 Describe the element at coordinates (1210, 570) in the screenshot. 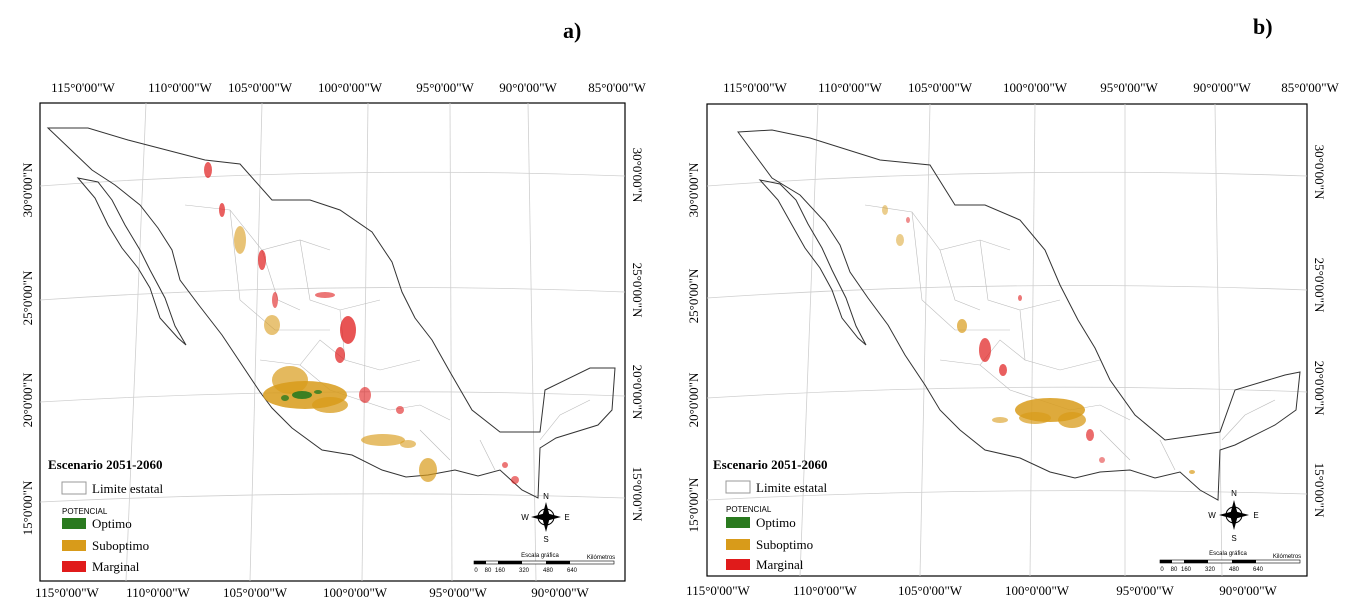

I see `scale-tick-b-320: 320` at that location.